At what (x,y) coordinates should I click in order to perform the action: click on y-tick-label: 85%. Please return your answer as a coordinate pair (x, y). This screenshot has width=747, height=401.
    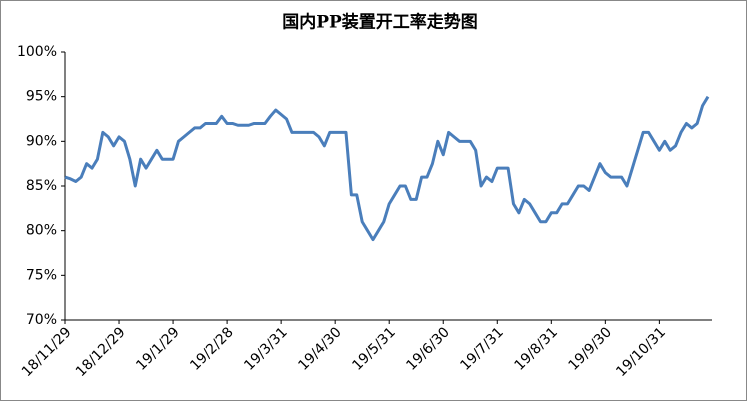
    Looking at the image, I should click on (41, 186).